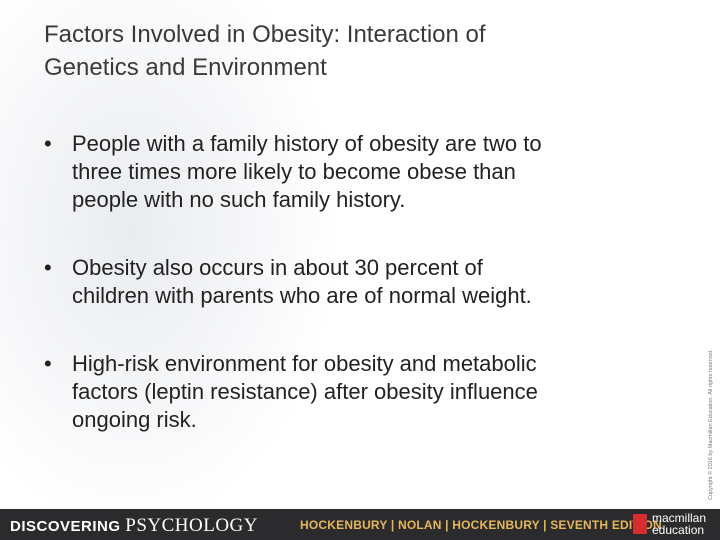 The height and width of the screenshot is (540, 720). I want to click on book-title-light: PSYCHOLOGY, so click(191, 525).